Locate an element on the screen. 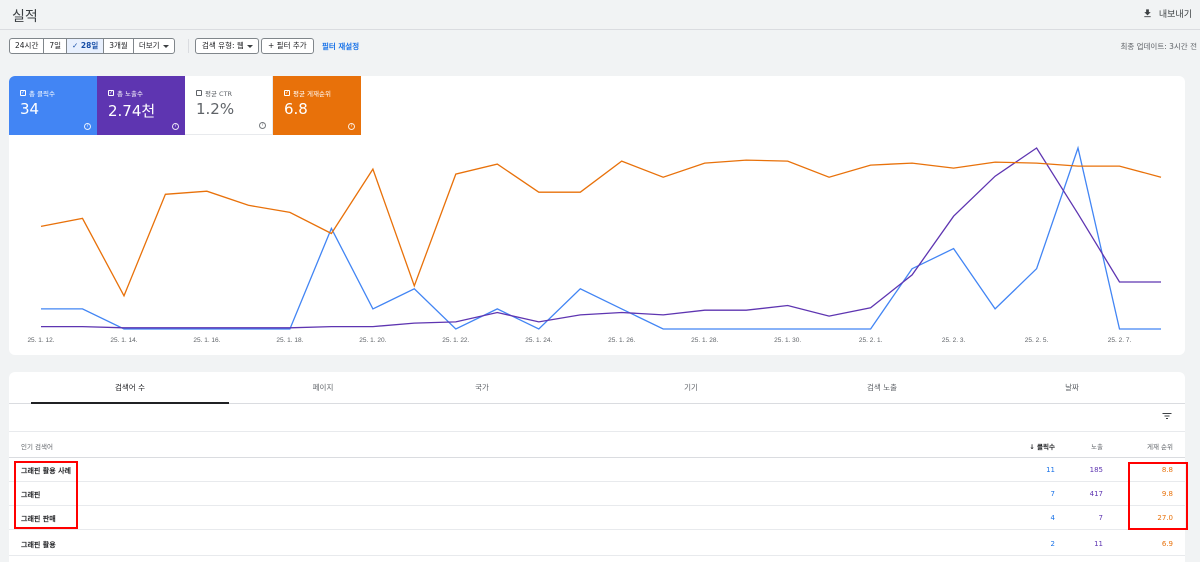 The width and height of the screenshot is (1200, 562). x-tick-label: 25. 2. 3. is located at coordinates (954, 340).